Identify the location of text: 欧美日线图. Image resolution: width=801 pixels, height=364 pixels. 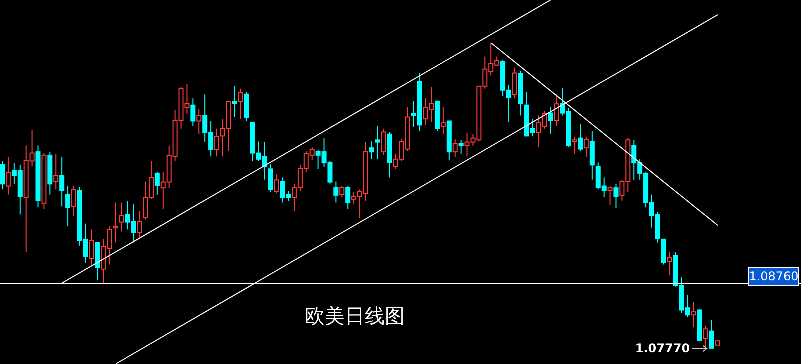
(355, 316).